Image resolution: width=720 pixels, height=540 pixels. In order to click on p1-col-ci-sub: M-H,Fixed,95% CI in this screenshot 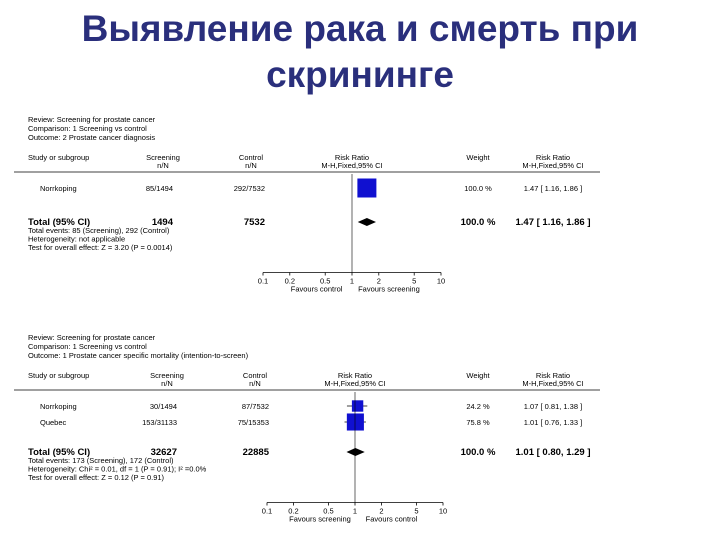, I will do `click(552, 165)`.